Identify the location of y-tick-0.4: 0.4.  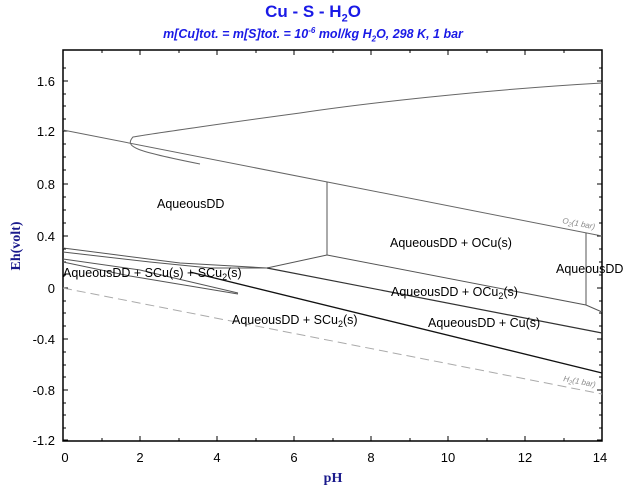
(46, 236).